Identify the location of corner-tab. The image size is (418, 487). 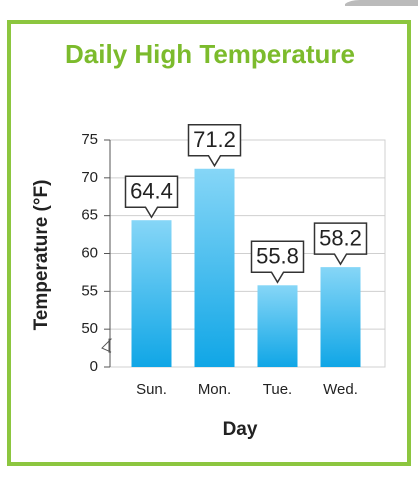
(381, 3).